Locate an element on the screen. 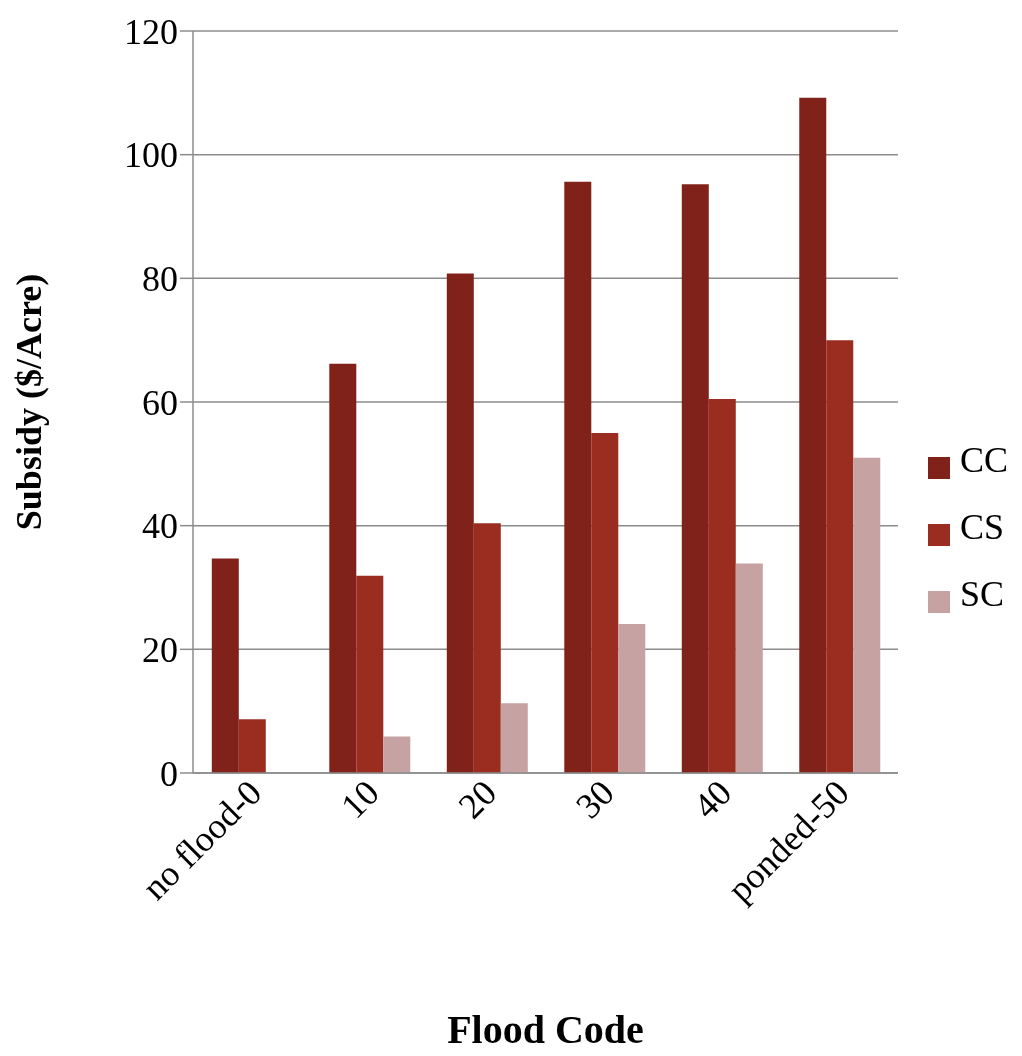  legend-label: CS is located at coordinates (982, 527).